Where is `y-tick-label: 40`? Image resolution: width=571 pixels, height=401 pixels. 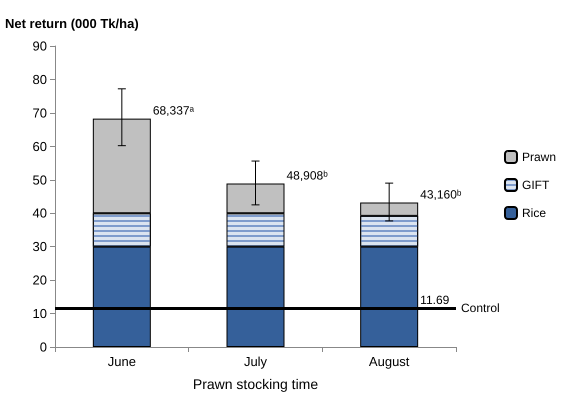
y-tick-label: 40 is located at coordinates (39, 213).